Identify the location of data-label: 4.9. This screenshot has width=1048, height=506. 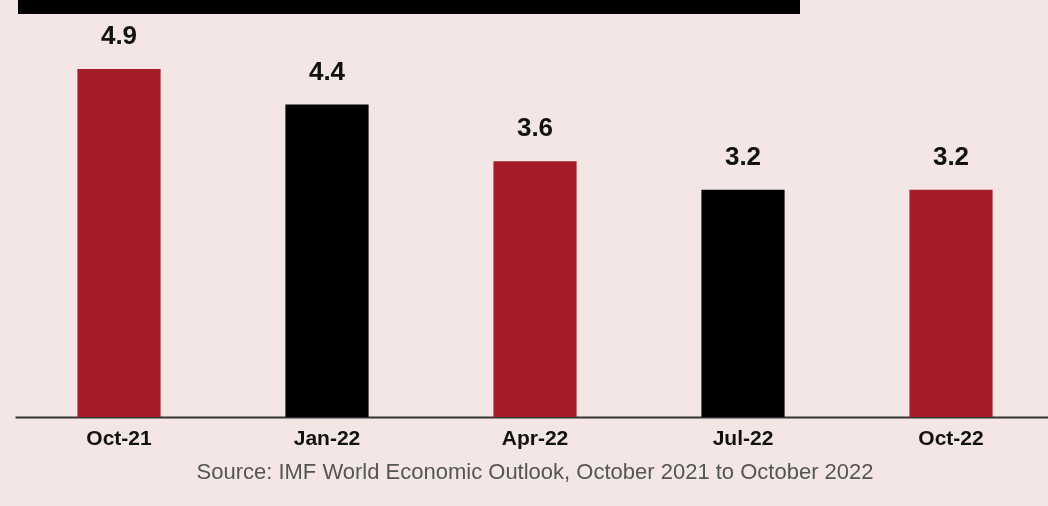
(119, 35).